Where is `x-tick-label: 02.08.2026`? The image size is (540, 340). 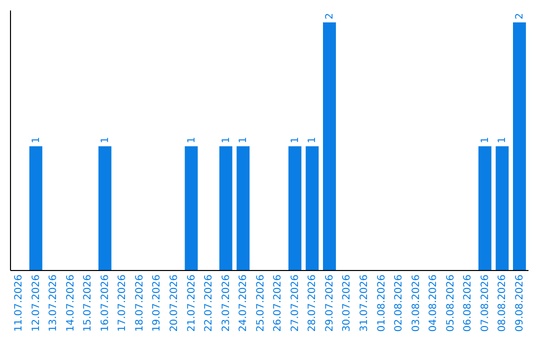
x-tick-label: 02.08.2026 is located at coordinates (399, 303).